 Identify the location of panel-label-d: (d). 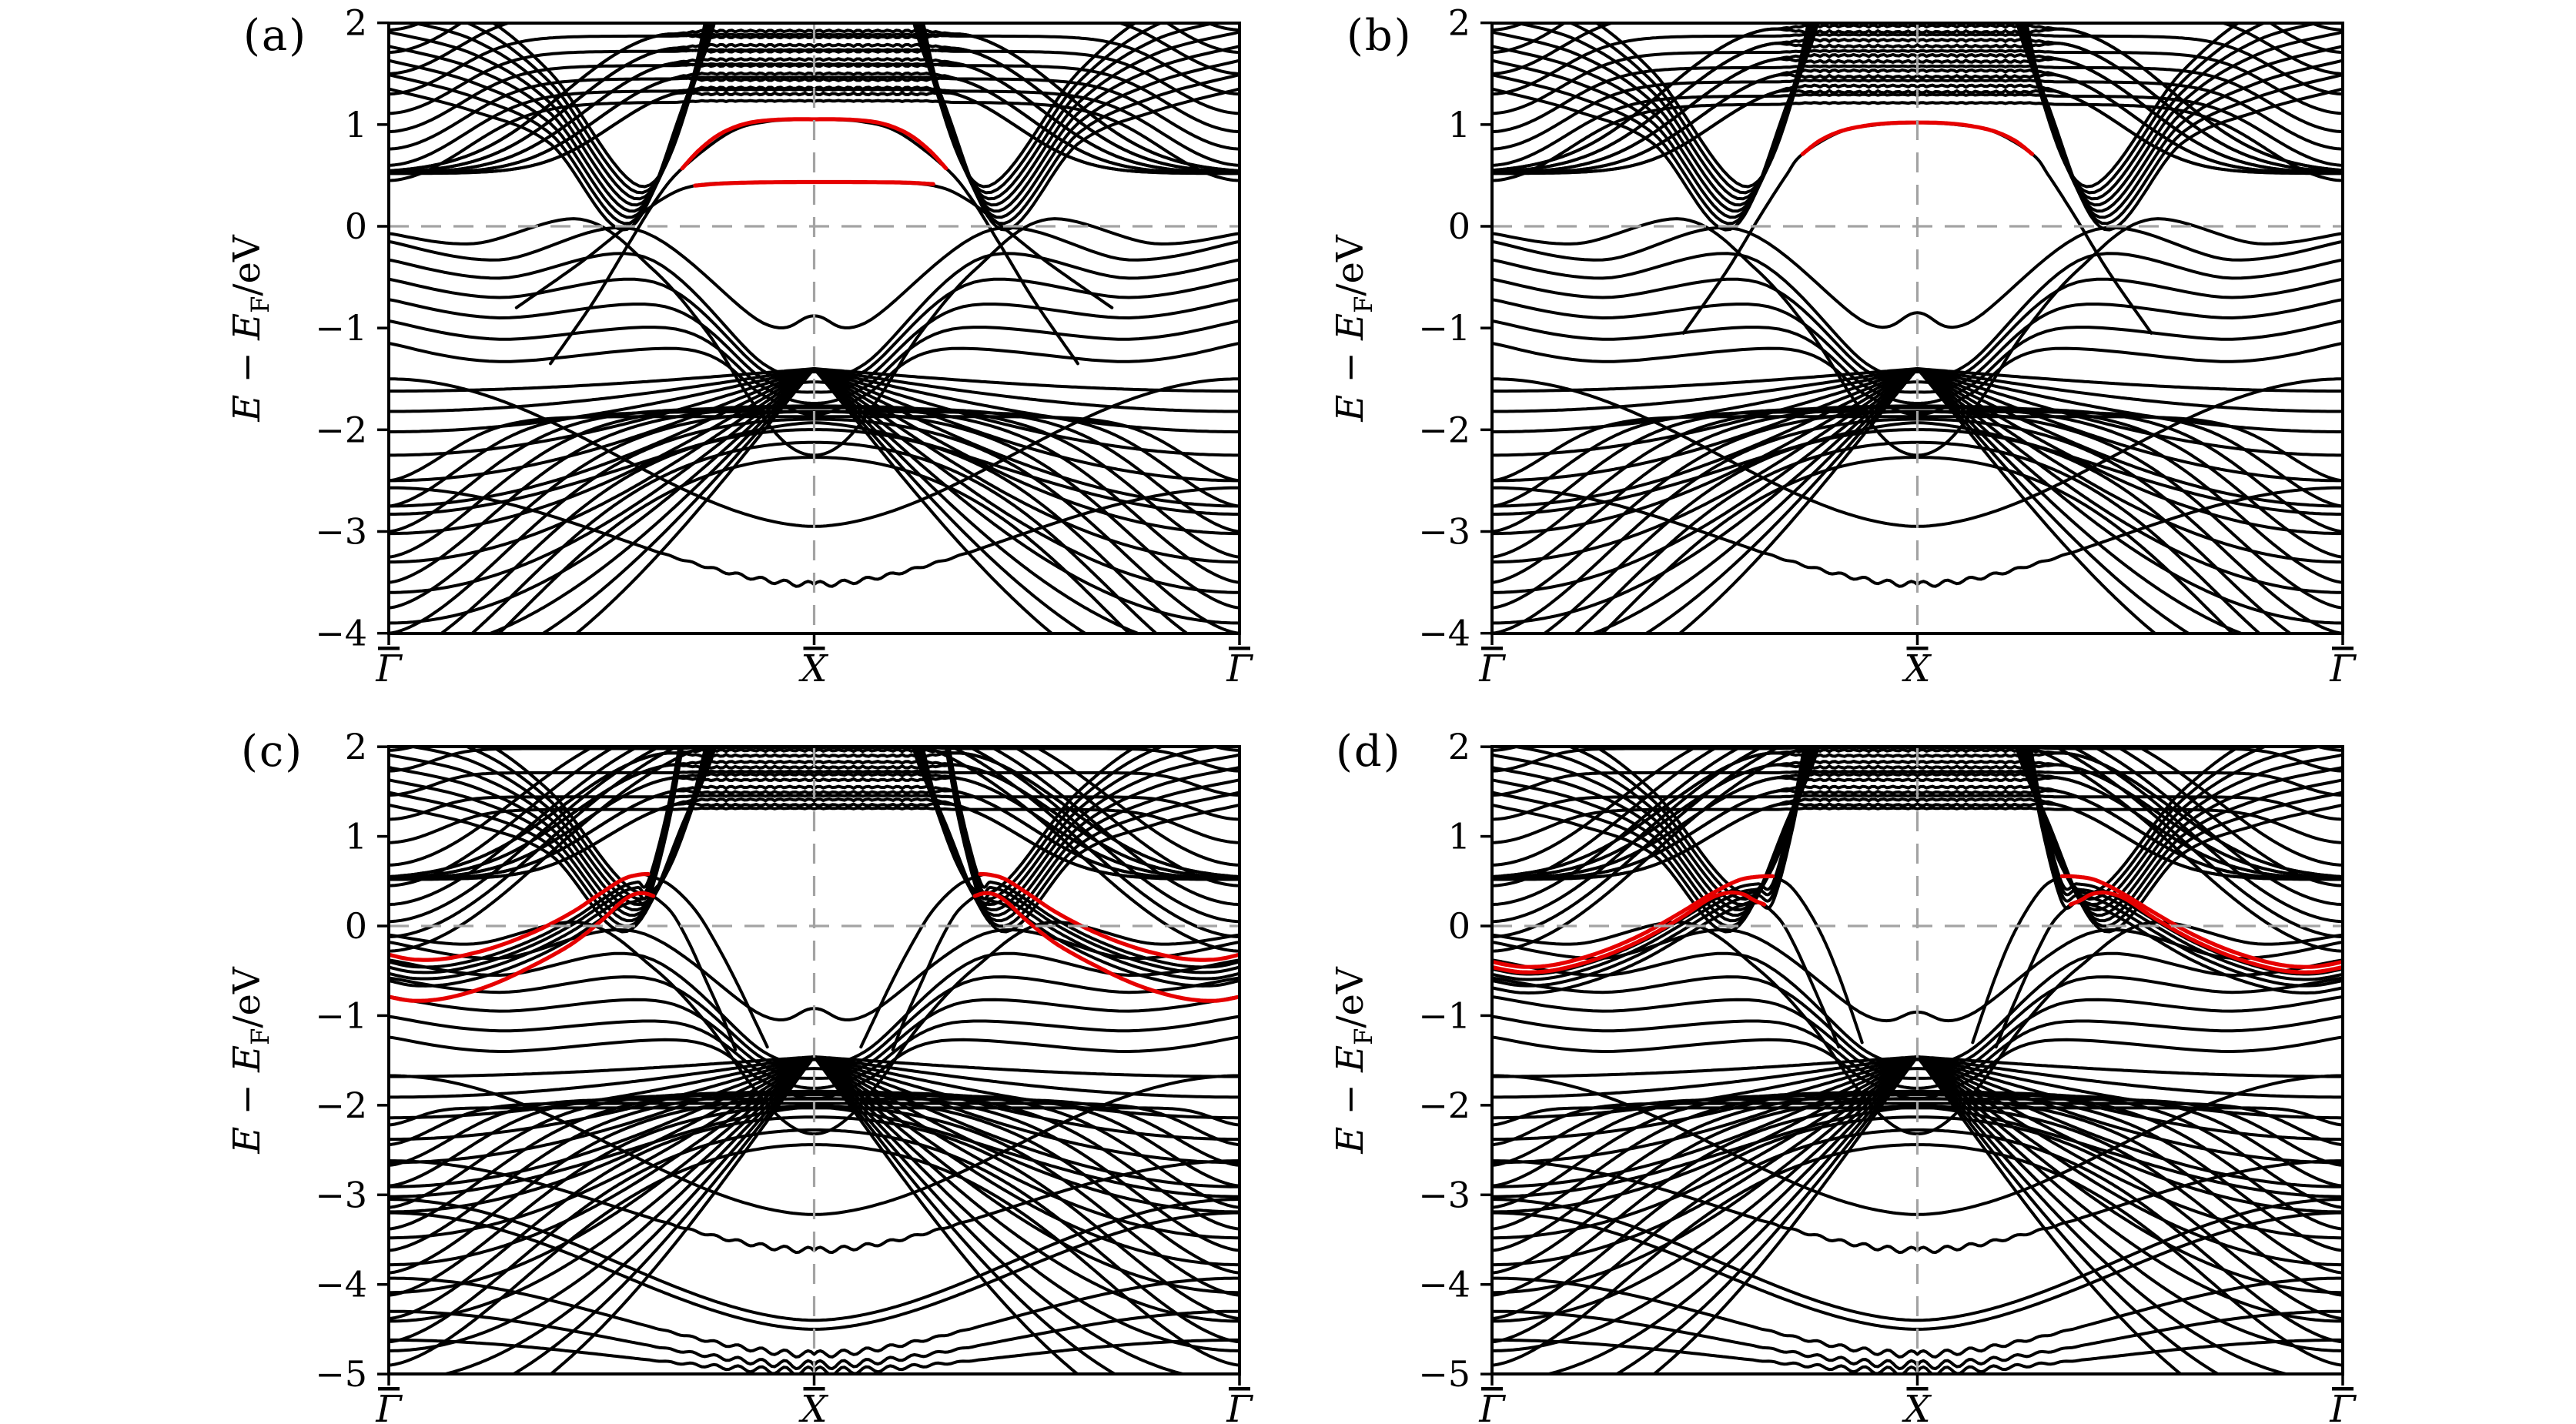
(1369, 752).